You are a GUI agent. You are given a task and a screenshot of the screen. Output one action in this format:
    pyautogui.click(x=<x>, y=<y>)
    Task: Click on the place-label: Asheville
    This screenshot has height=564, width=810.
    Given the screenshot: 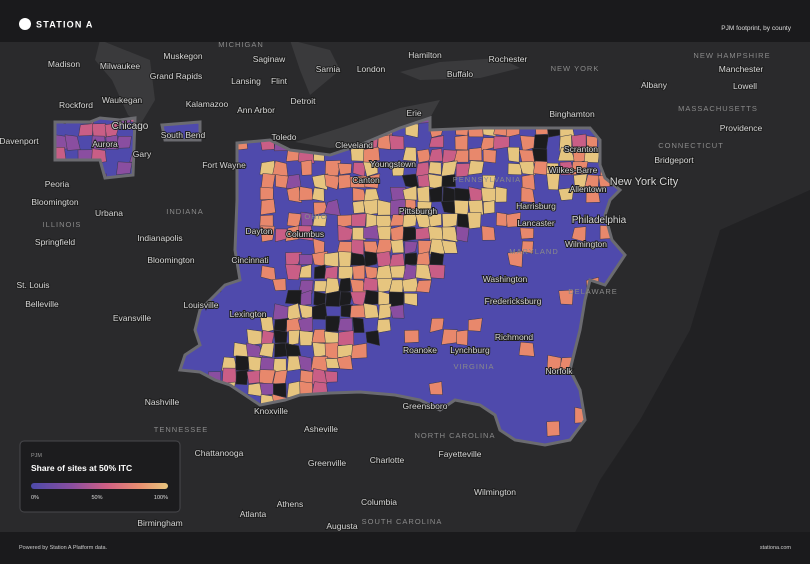 What is the action you would take?
    pyautogui.click(x=321, y=429)
    